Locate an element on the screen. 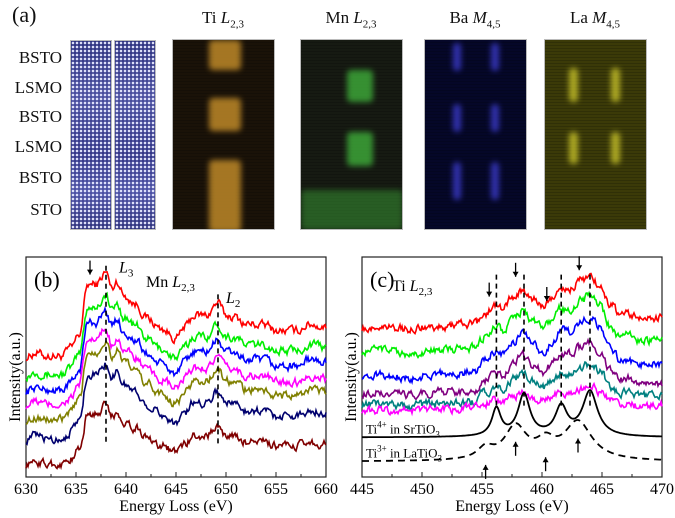 The image size is (675, 518). map-title-la: La M4,5 is located at coordinates (595, 19).